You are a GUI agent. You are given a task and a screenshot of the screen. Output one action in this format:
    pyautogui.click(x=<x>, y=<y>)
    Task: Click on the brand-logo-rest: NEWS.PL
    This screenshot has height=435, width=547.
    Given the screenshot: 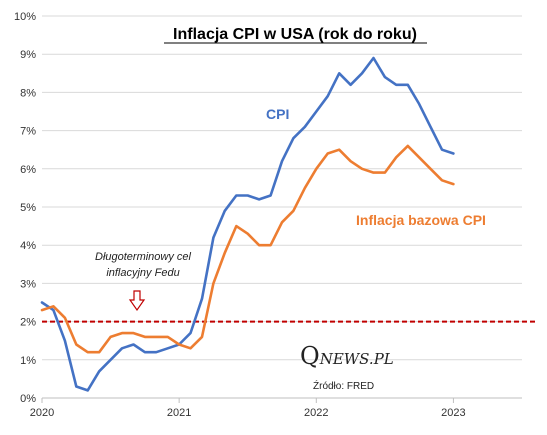 What is the action you would take?
    pyautogui.click(x=356, y=359)
    